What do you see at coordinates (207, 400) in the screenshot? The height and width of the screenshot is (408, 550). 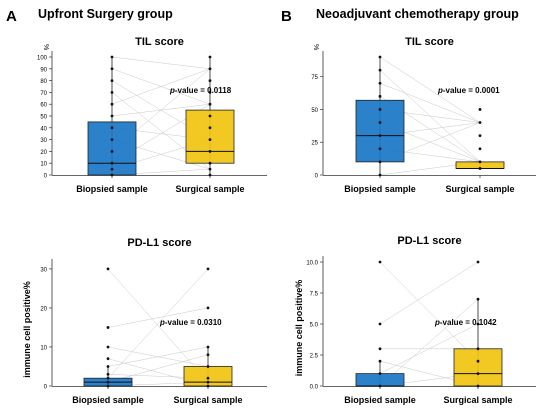 I see `a-pdl1-category-label-1: Surgical sample` at bounding box center [207, 400].